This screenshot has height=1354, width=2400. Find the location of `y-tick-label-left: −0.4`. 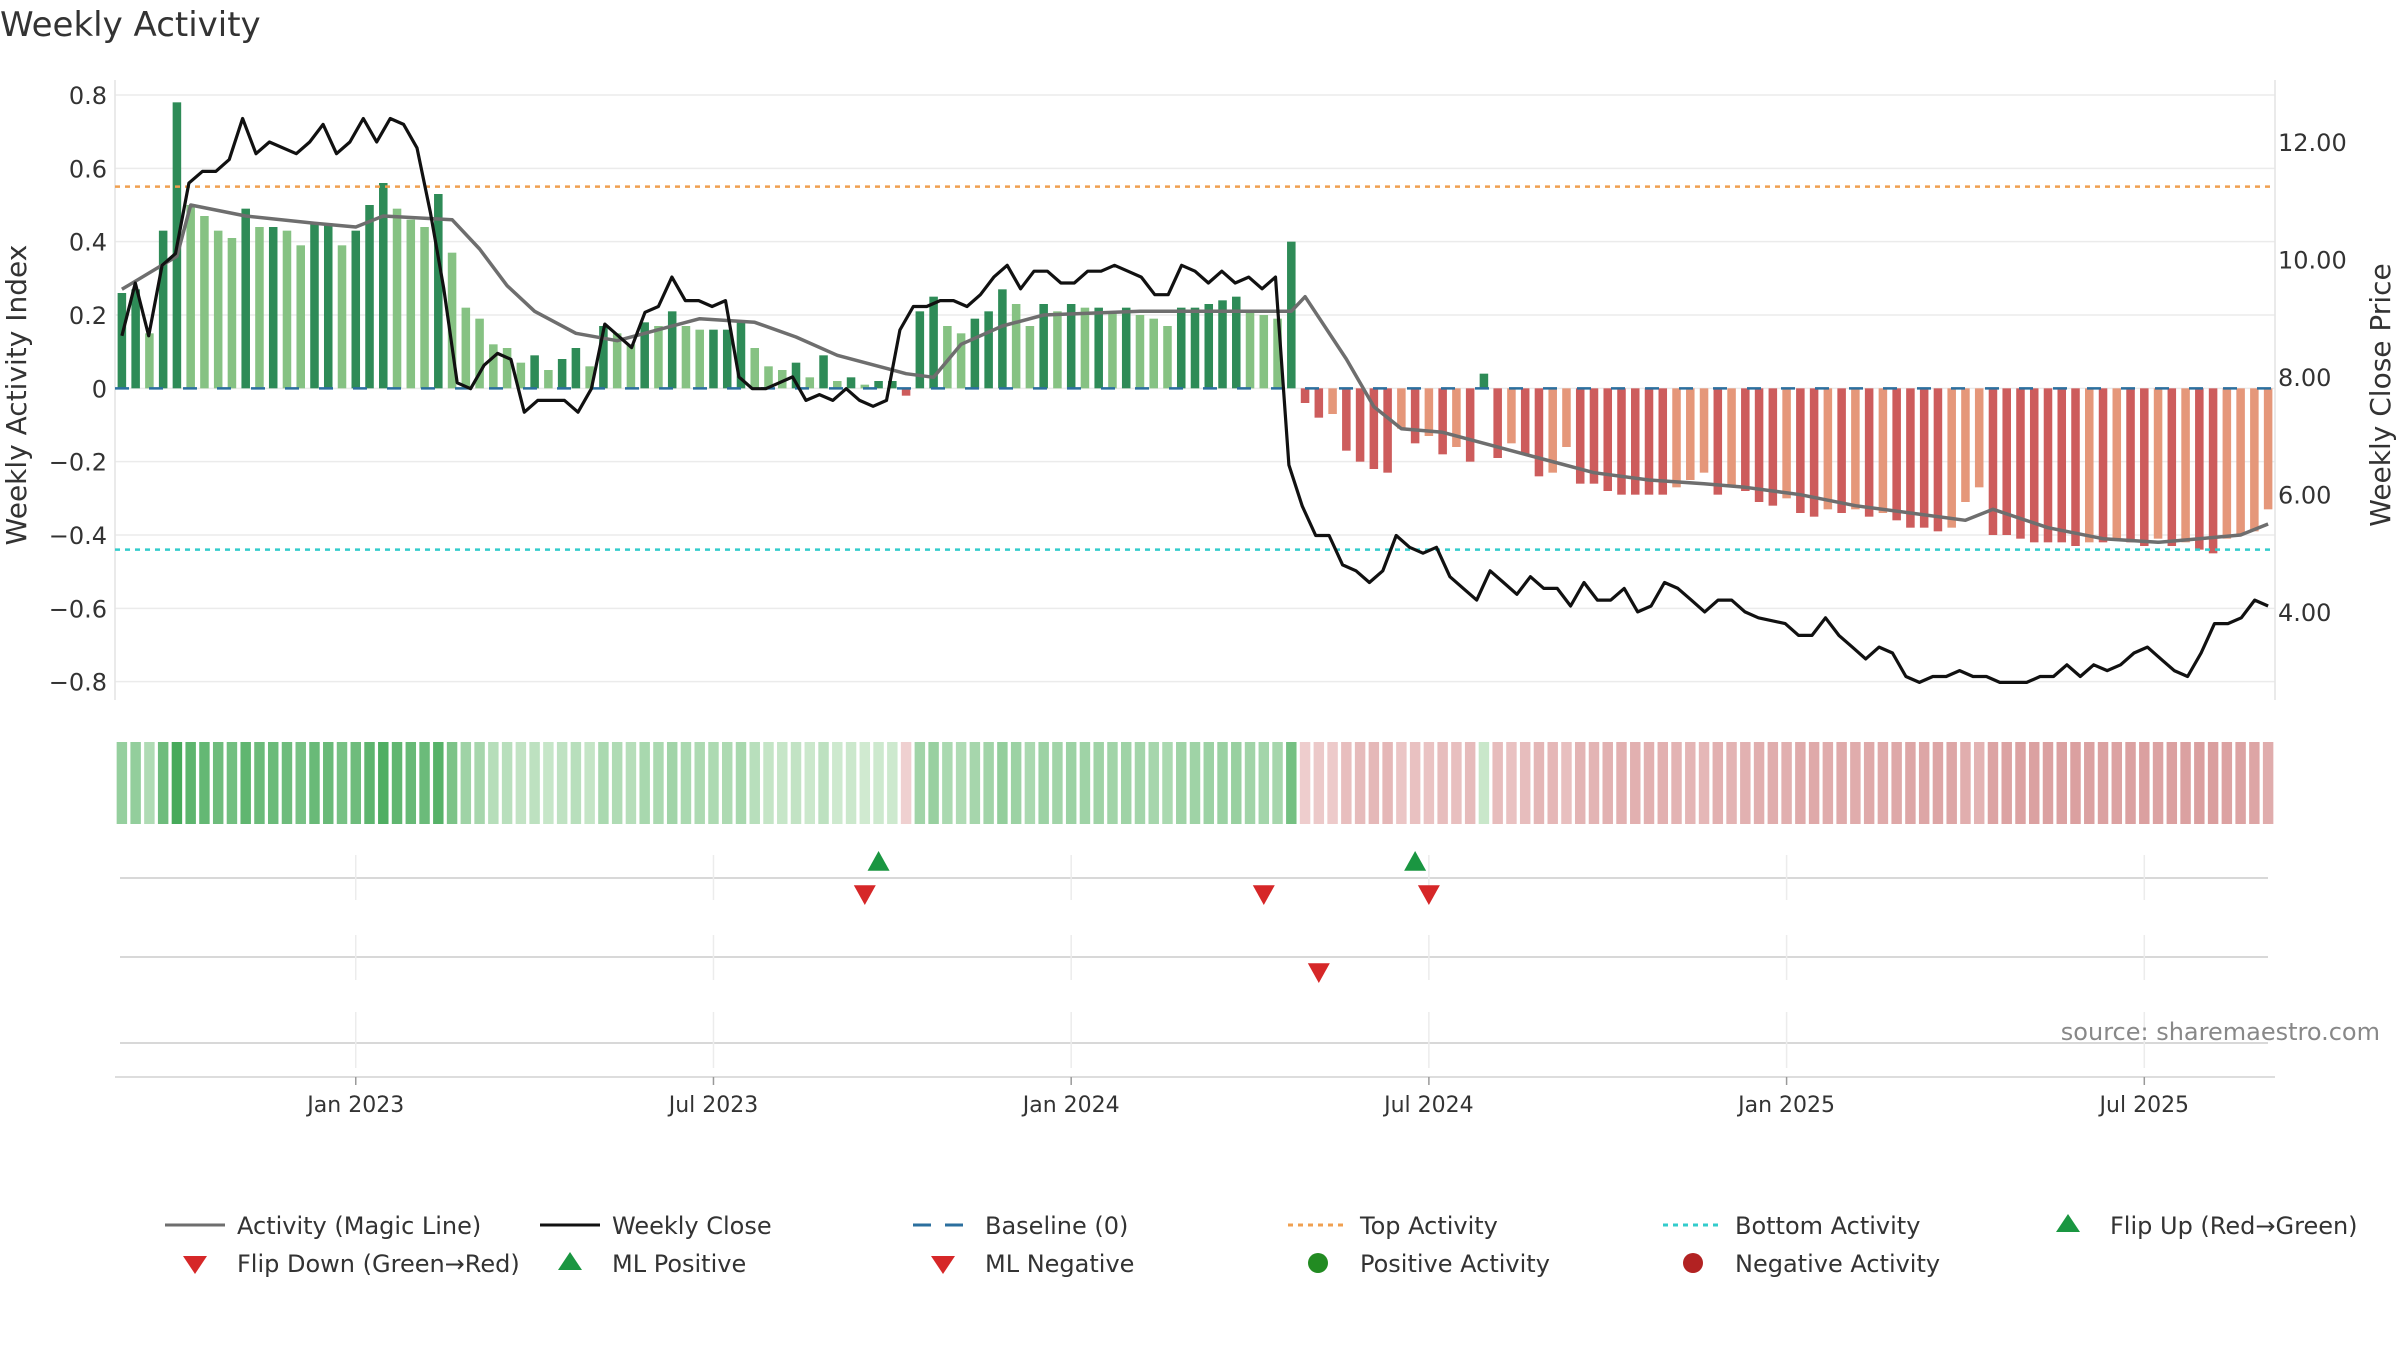

y-tick-label-left: −0.4 is located at coordinates (78, 536).